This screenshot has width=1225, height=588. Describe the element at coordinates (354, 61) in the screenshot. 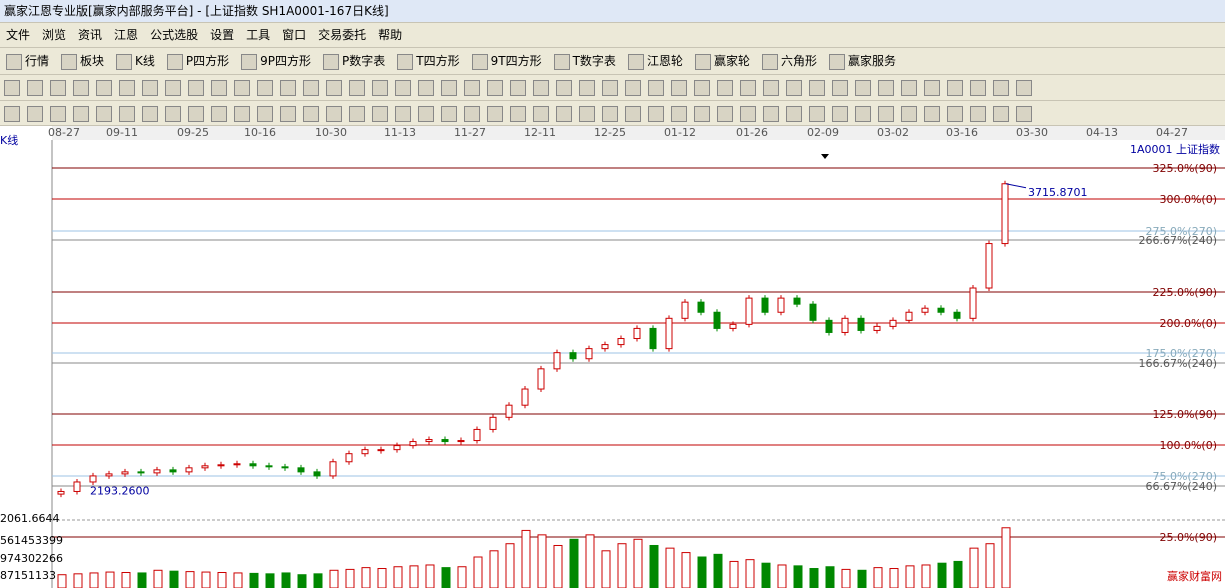

I see `toolbar-button: P数字表` at that location.